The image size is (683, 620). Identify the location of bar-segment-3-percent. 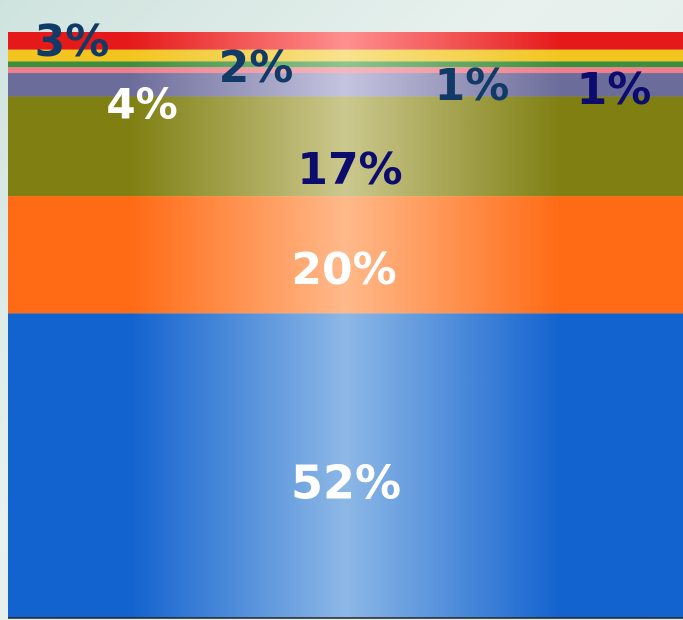
(345, 41).